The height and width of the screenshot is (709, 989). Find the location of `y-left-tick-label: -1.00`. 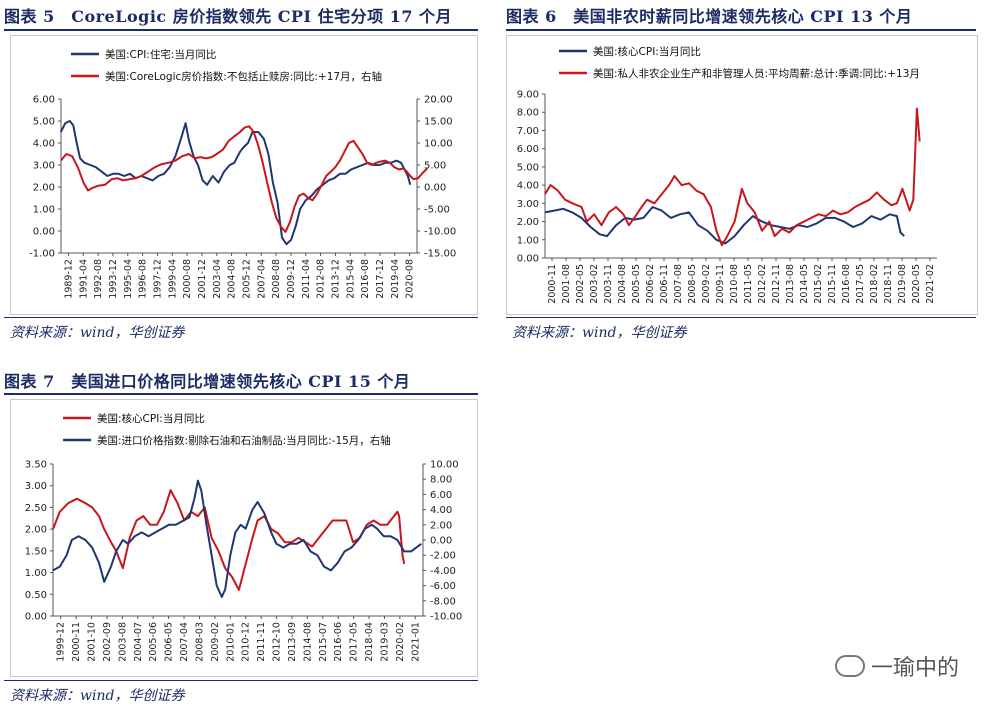

y-left-tick-label: -1.00 is located at coordinates (42, 254).